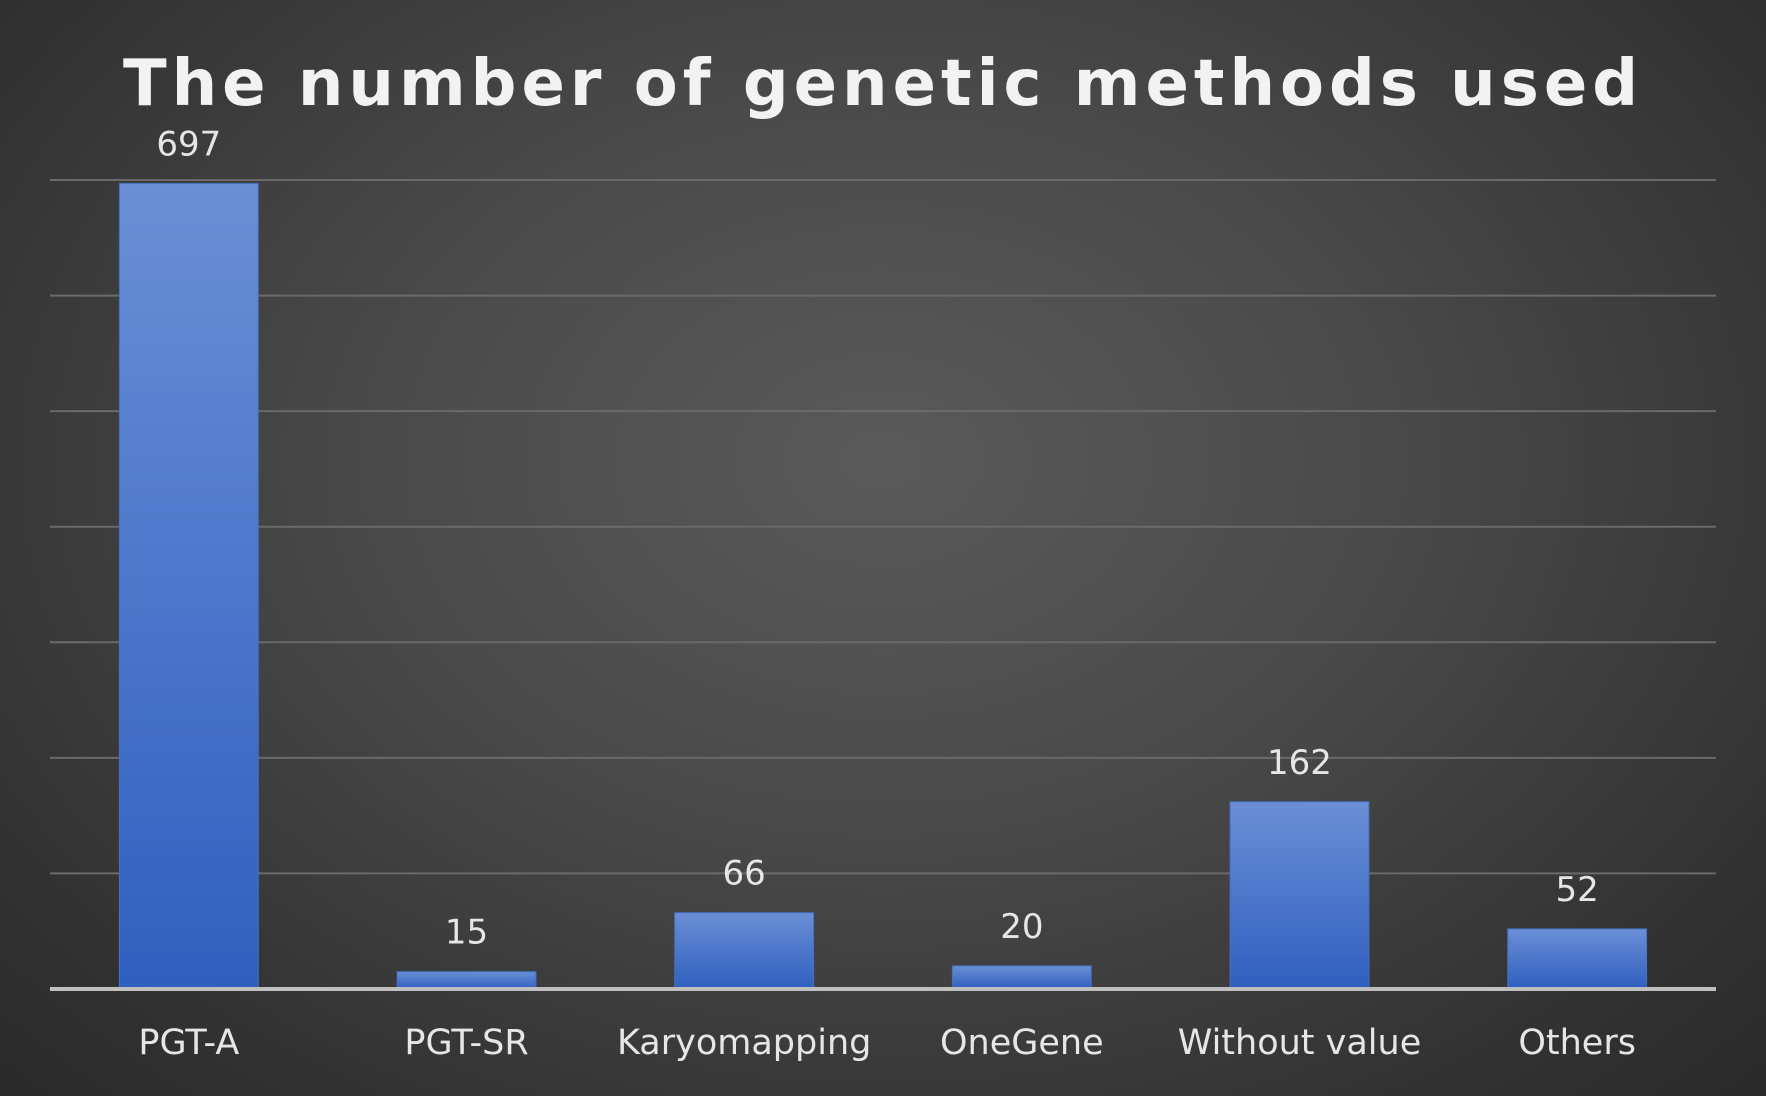  What do you see at coordinates (744, 874) in the screenshot?
I see `data-label: 66` at bounding box center [744, 874].